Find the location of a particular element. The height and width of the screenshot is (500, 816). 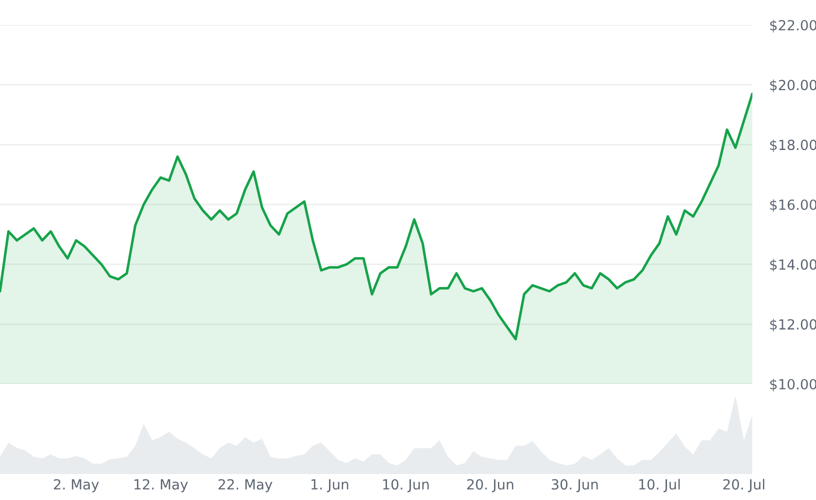

x-tick-label: 1. Jun is located at coordinates (330, 485).